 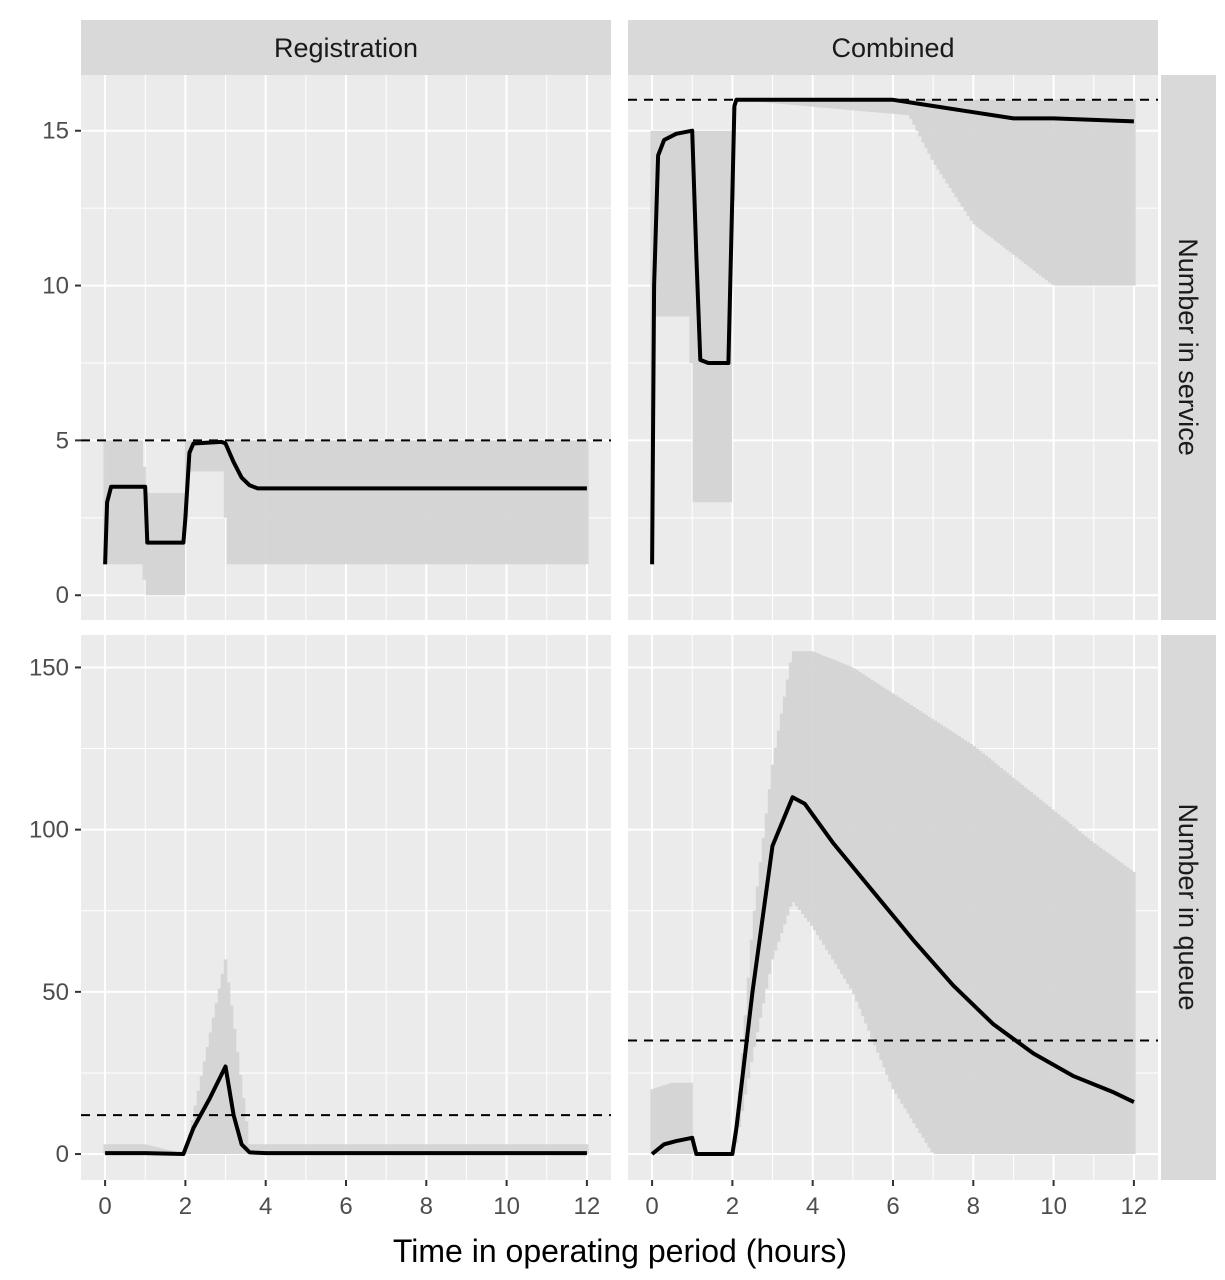 I want to click on x-axis-title: Time in operating period (hours), so click(x=620, y=1251).